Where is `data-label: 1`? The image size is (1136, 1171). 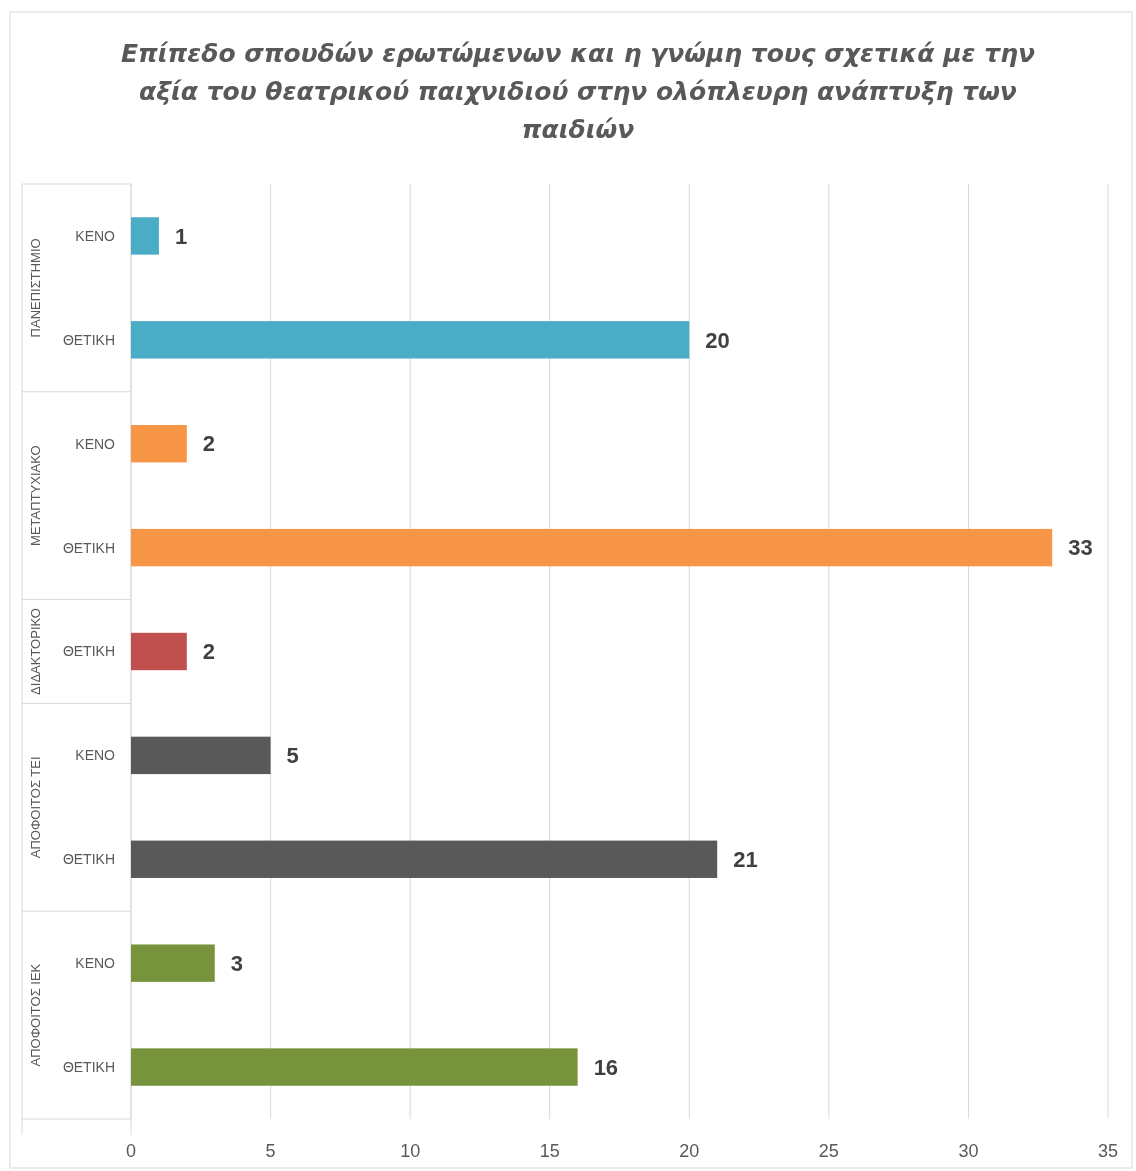
data-label: 1 is located at coordinates (181, 236).